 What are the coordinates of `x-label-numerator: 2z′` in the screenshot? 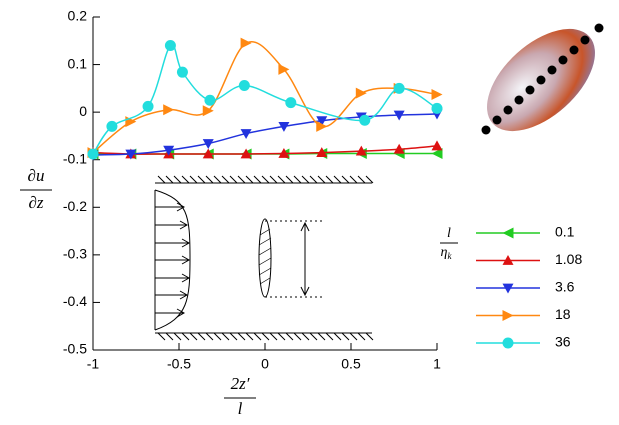 It's located at (240, 383).